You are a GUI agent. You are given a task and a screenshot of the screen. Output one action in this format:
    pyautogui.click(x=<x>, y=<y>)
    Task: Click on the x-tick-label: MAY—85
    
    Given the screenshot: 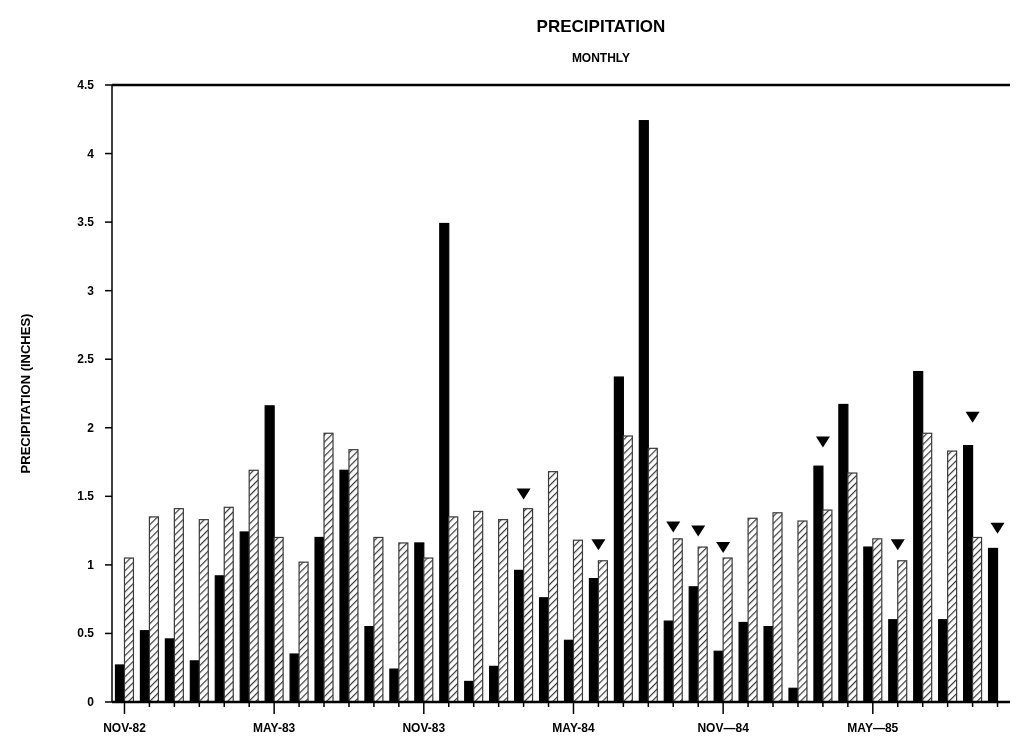 What is the action you would take?
    pyautogui.click(x=873, y=728)
    